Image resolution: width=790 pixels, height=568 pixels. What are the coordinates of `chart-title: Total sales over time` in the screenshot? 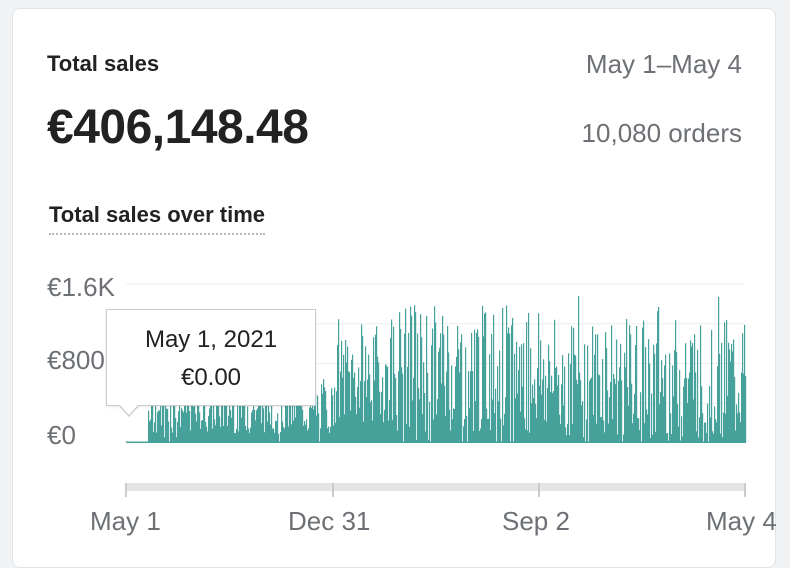 It's located at (157, 218).